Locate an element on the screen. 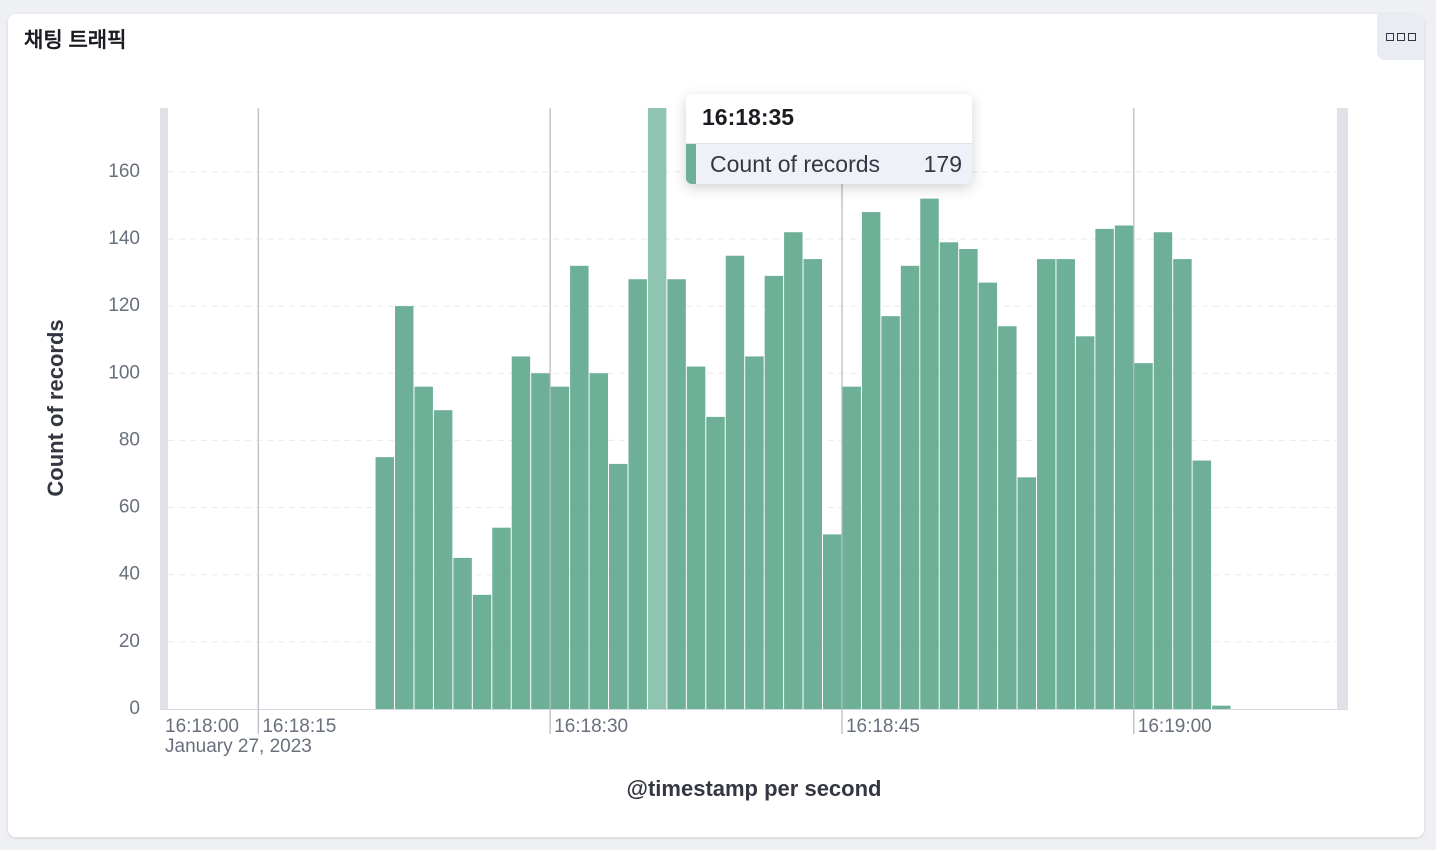  y-tick-label: 0 is located at coordinates (134, 708).